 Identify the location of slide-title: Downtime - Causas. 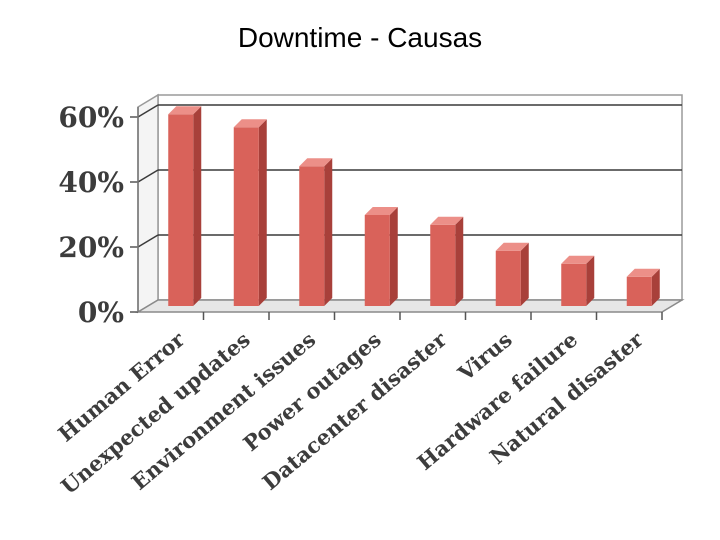
(360, 37).